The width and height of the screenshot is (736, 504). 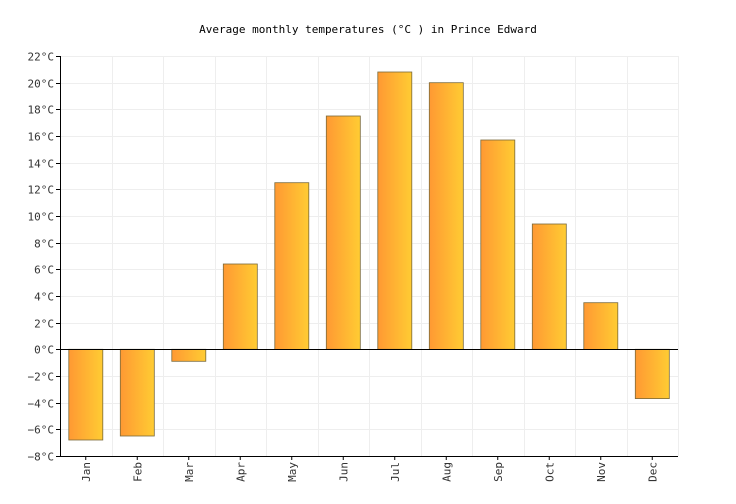 What do you see at coordinates (240, 472) in the screenshot?
I see `x-tick-label: Apr` at bounding box center [240, 472].